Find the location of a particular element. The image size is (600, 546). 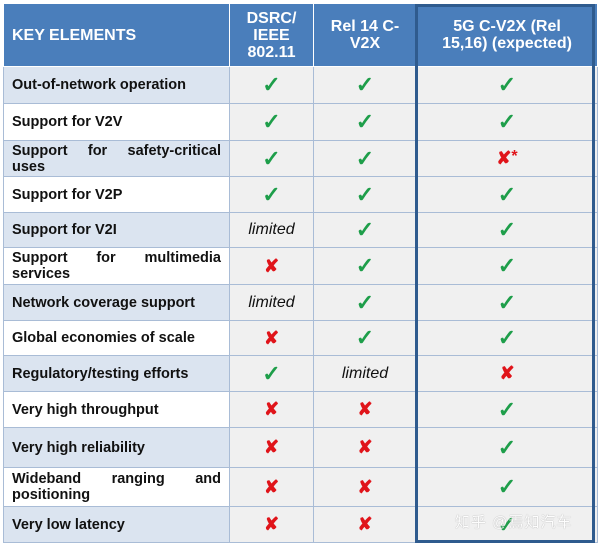

asterisk-note: * is located at coordinates (514, 156).